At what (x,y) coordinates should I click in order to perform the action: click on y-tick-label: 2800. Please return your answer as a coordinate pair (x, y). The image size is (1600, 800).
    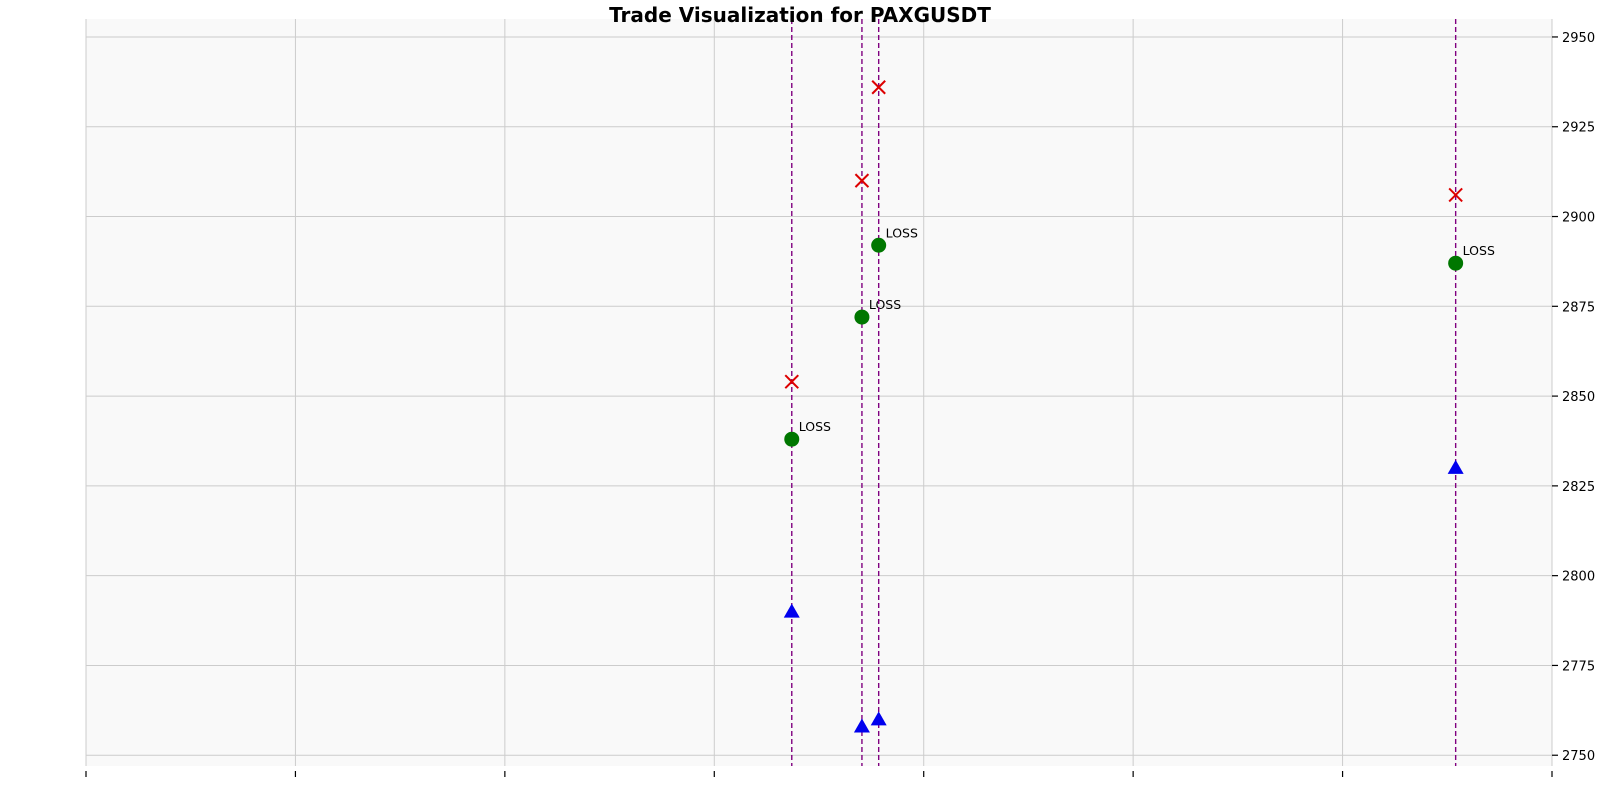
    Looking at the image, I should click on (1578, 577).